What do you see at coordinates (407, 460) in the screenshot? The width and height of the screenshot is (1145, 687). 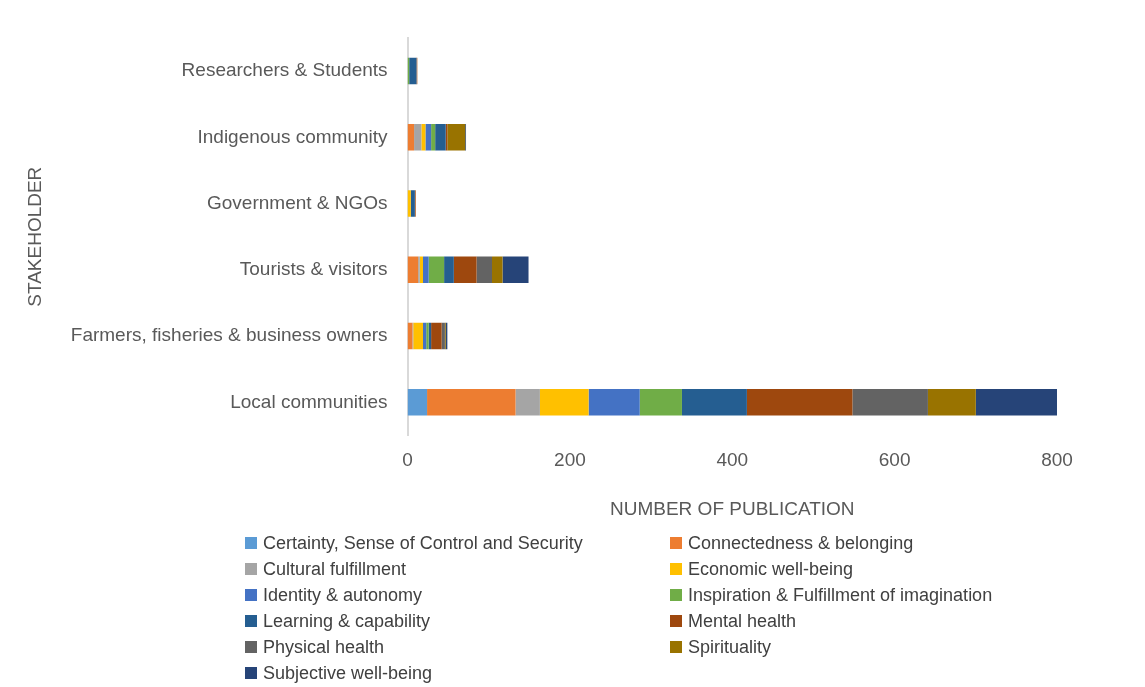 I see `x-tick-label: 0` at bounding box center [407, 460].